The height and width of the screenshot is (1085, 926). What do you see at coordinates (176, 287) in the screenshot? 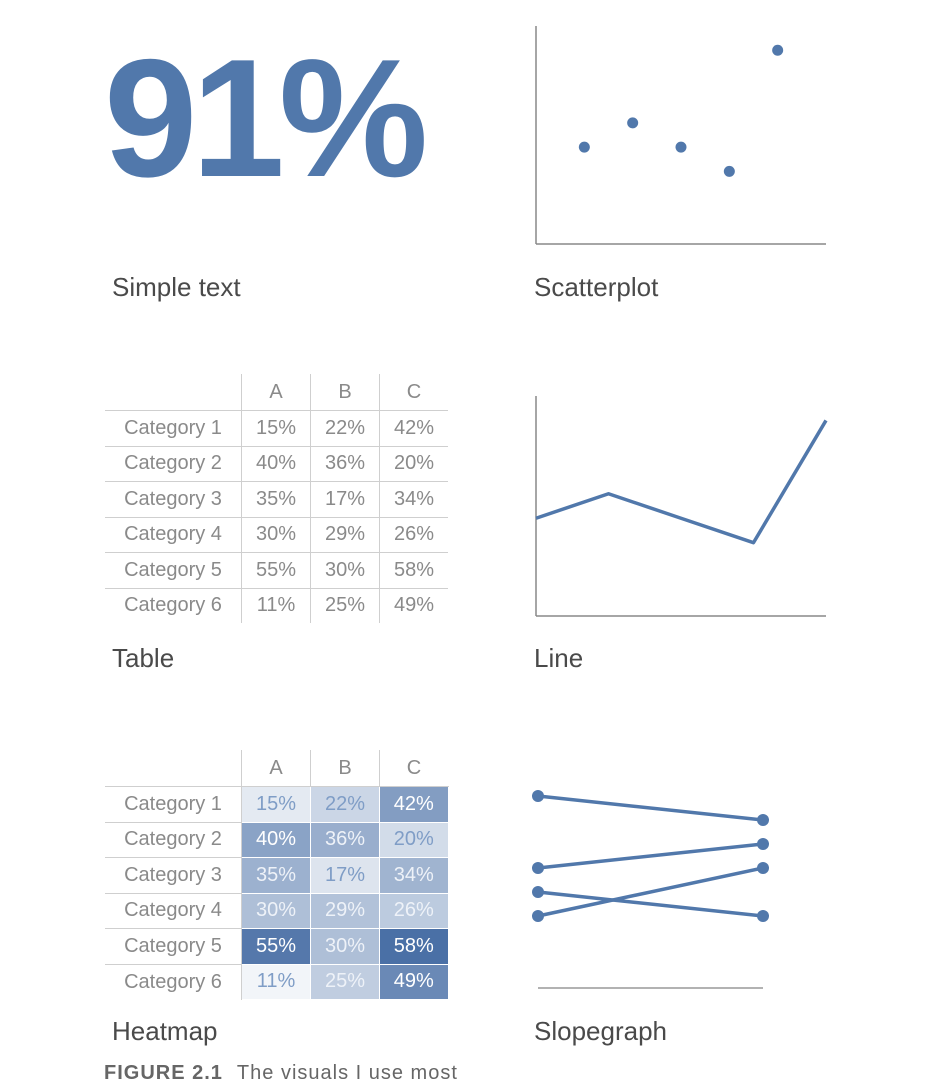
I see `caption-simple-text: Simple text` at bounding box center [176, 287].